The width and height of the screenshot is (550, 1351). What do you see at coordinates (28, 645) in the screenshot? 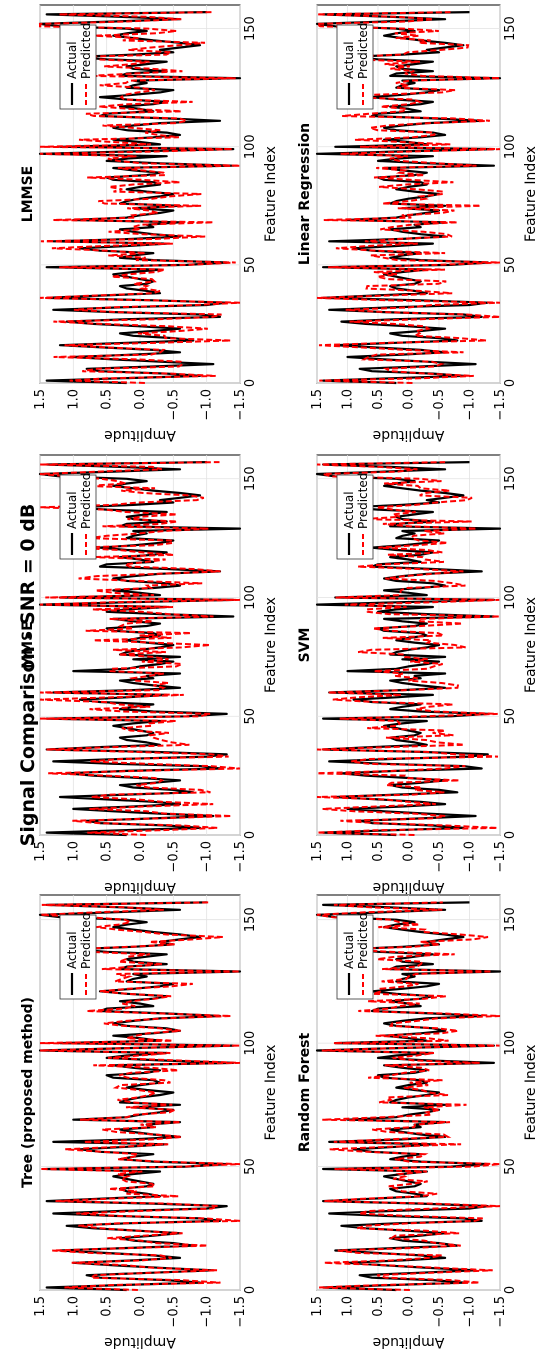
I see `subplot-title: MMSE` at bounding box center [28, 645].